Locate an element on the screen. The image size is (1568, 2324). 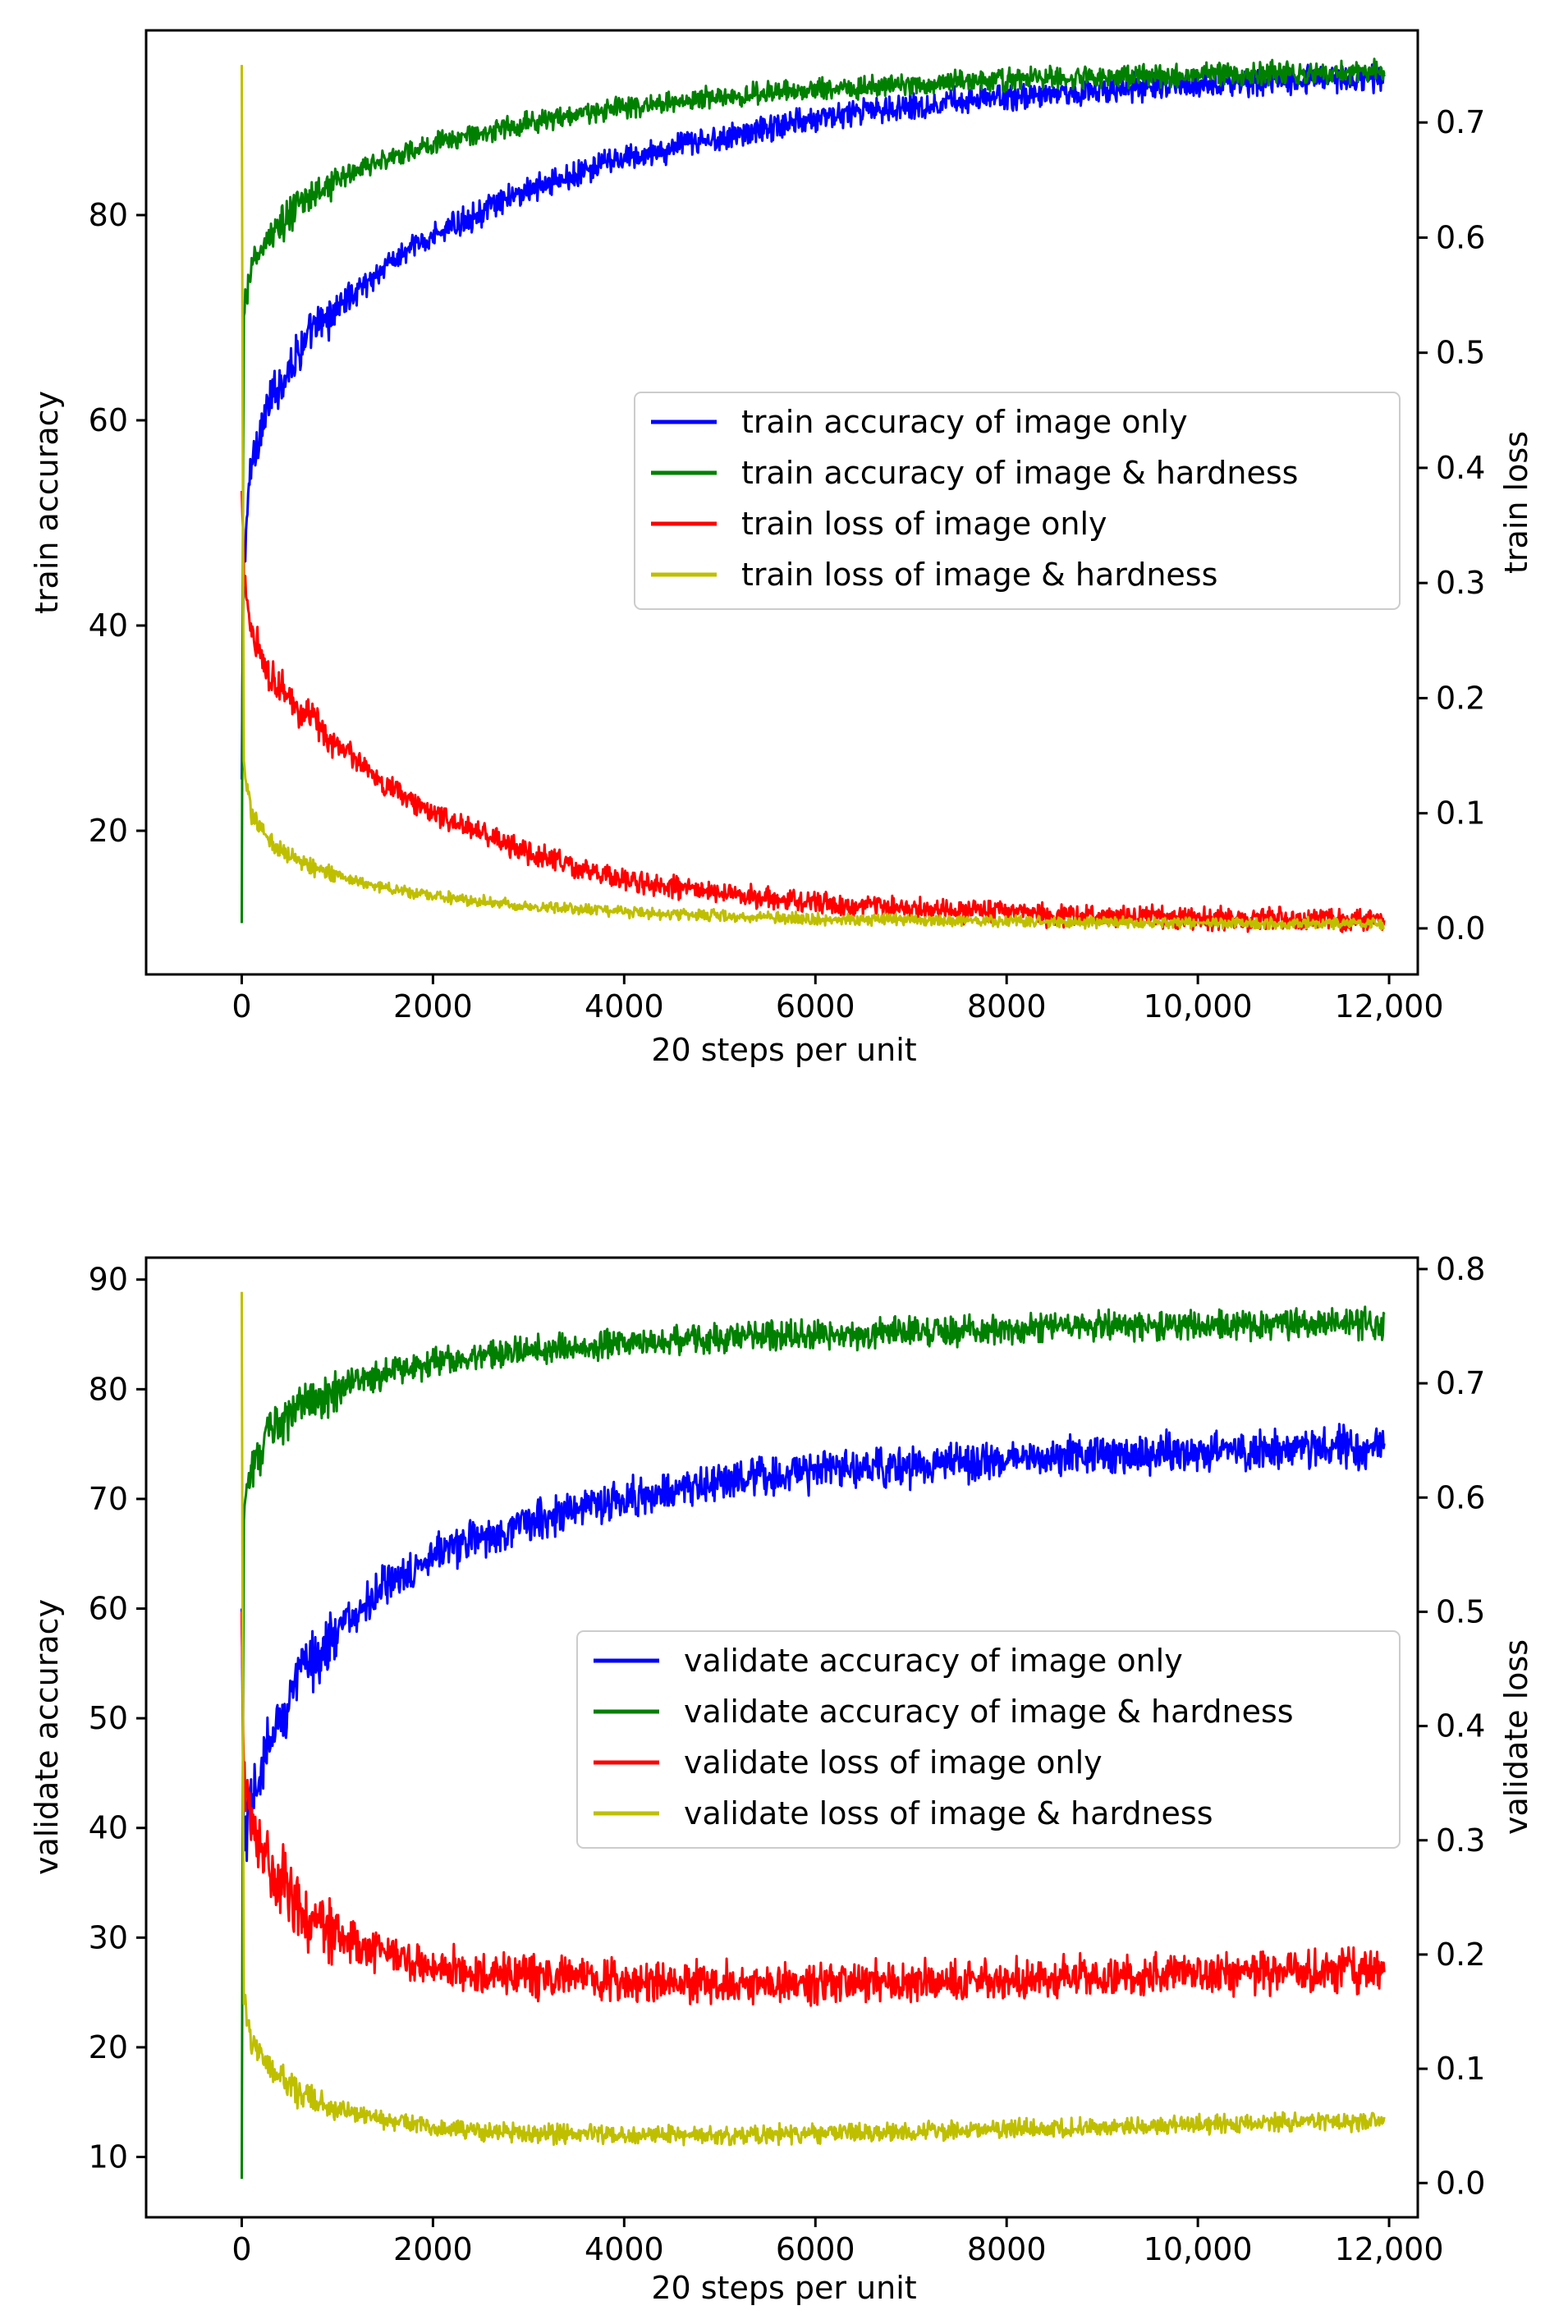
train-legend-box is located at coordinates (1017, 501).